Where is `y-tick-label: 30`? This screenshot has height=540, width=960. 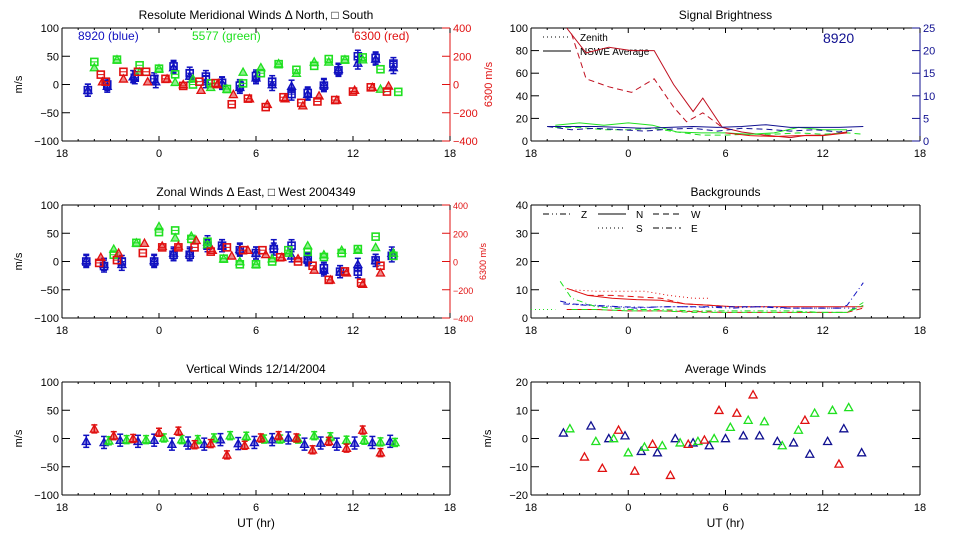
y-tick-label: 30 is located at coordinates (522, 234).